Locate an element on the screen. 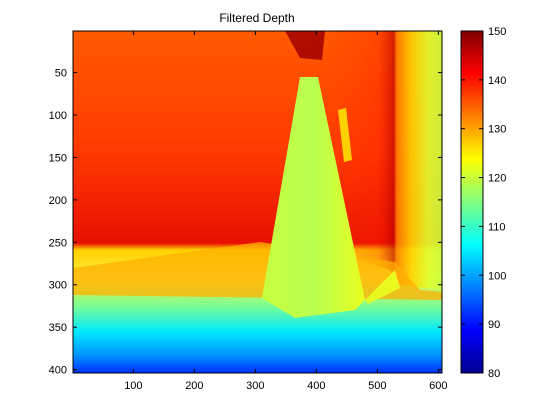 The image size is (560, 420). y-tick-label: 100 is located at coordinates (58, 116).